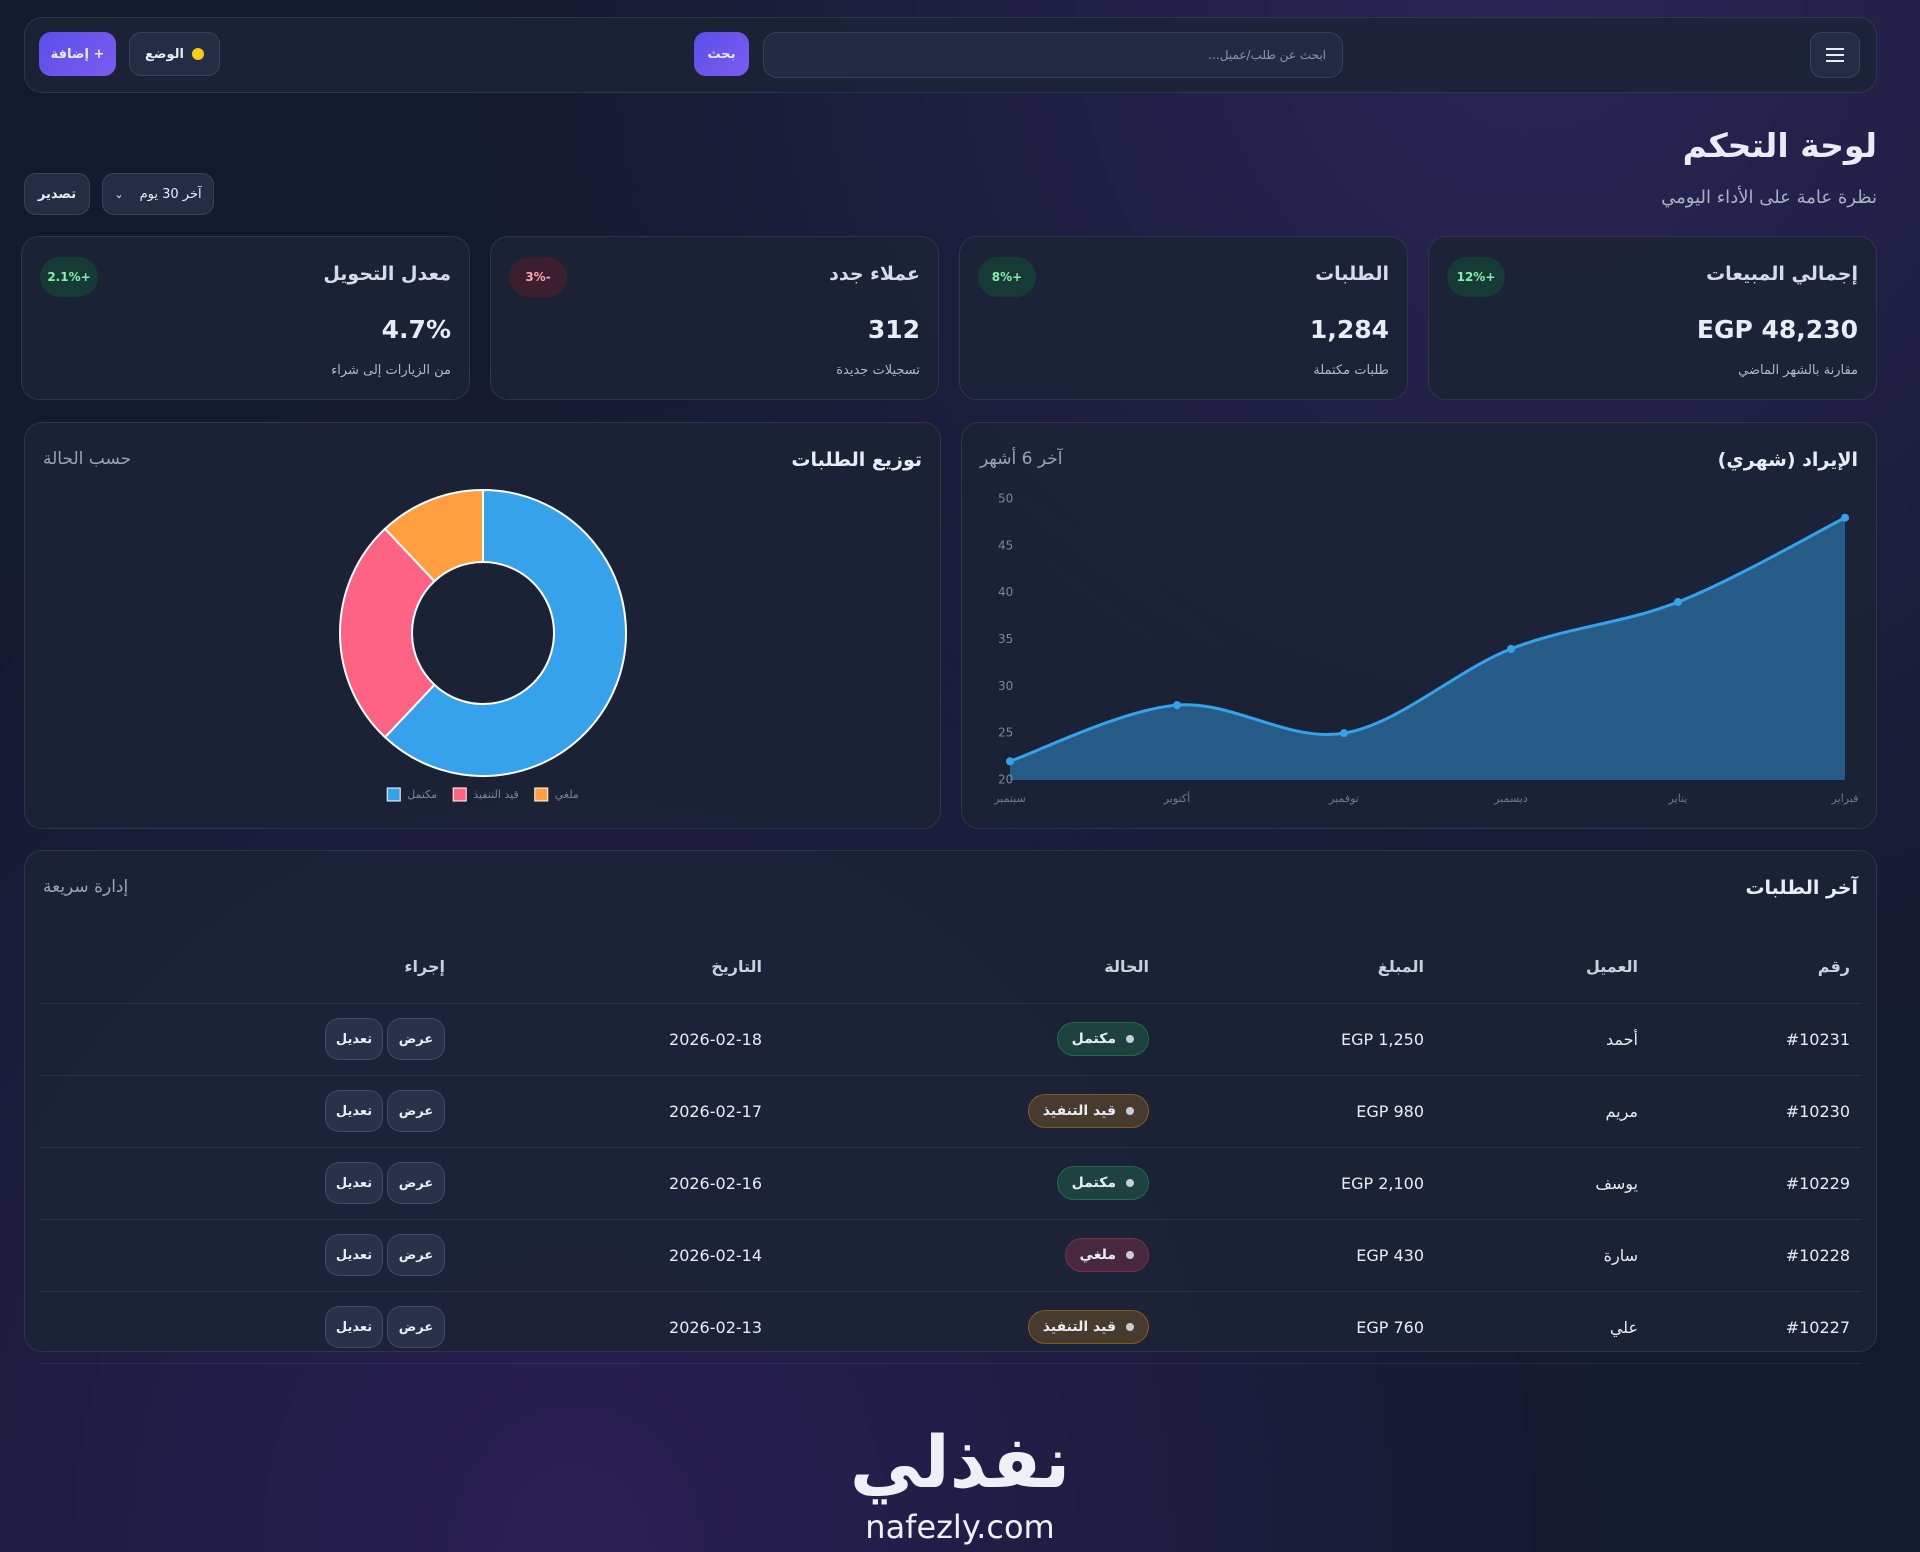  What do you see at coordinates (158, 194) in the screenshot?
I see `range-select: آخر 30 يوم ⌄` at bounding box center [158, 194].